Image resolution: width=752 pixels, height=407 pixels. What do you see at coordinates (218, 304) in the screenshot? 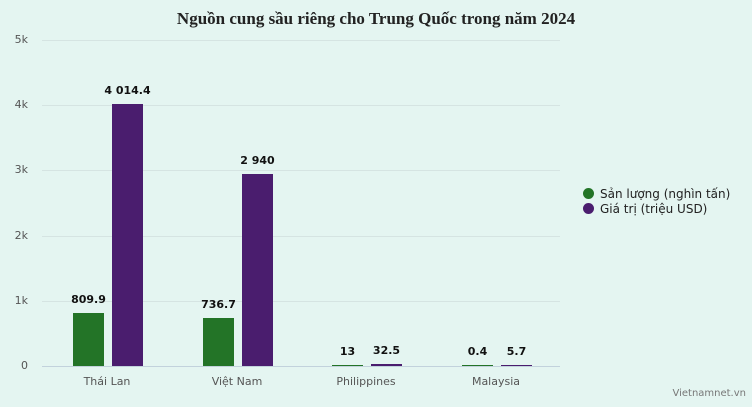
I see `data-label: 736.7` at bounding box center [218, 304].